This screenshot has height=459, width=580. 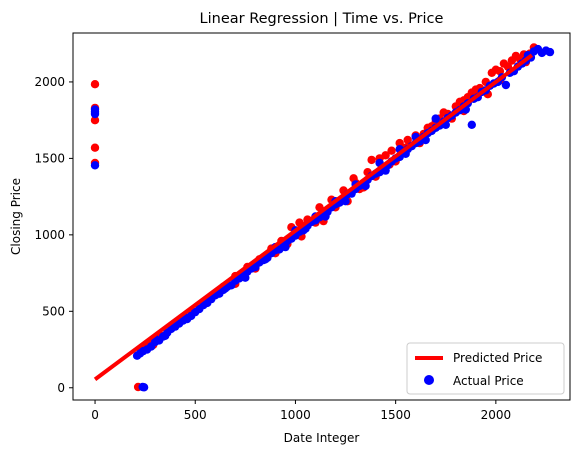 What do you see at coordinates (49, 235) in the screenshot?
I see `y-tick-label-1000: 1000` at bounding box center [49, 235].